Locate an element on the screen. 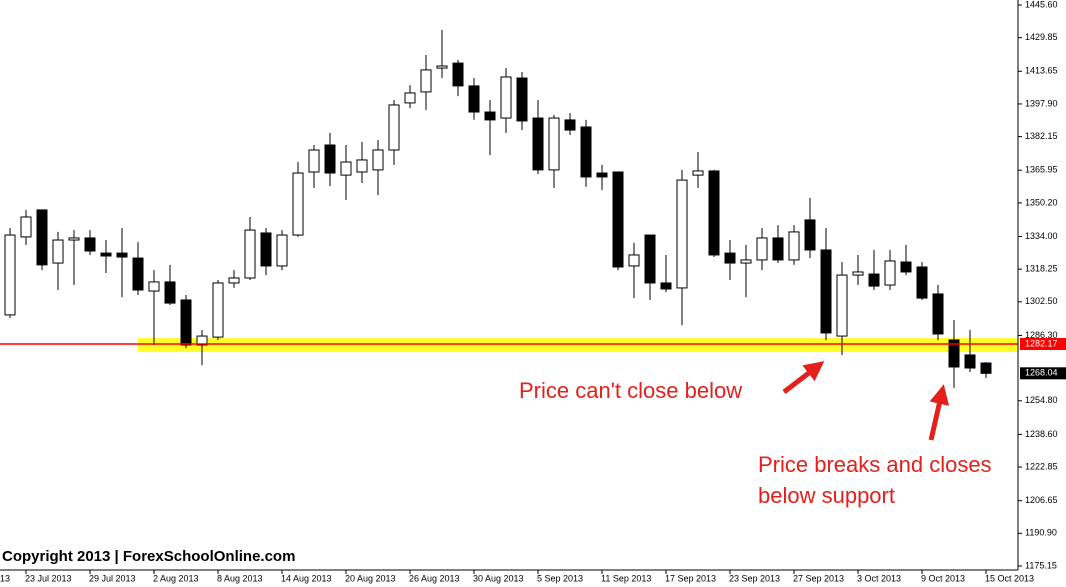 This screenshot has width=1066, height=587. x-tick-label: 8 Aug 2013 is located at coordinates (240, 578).